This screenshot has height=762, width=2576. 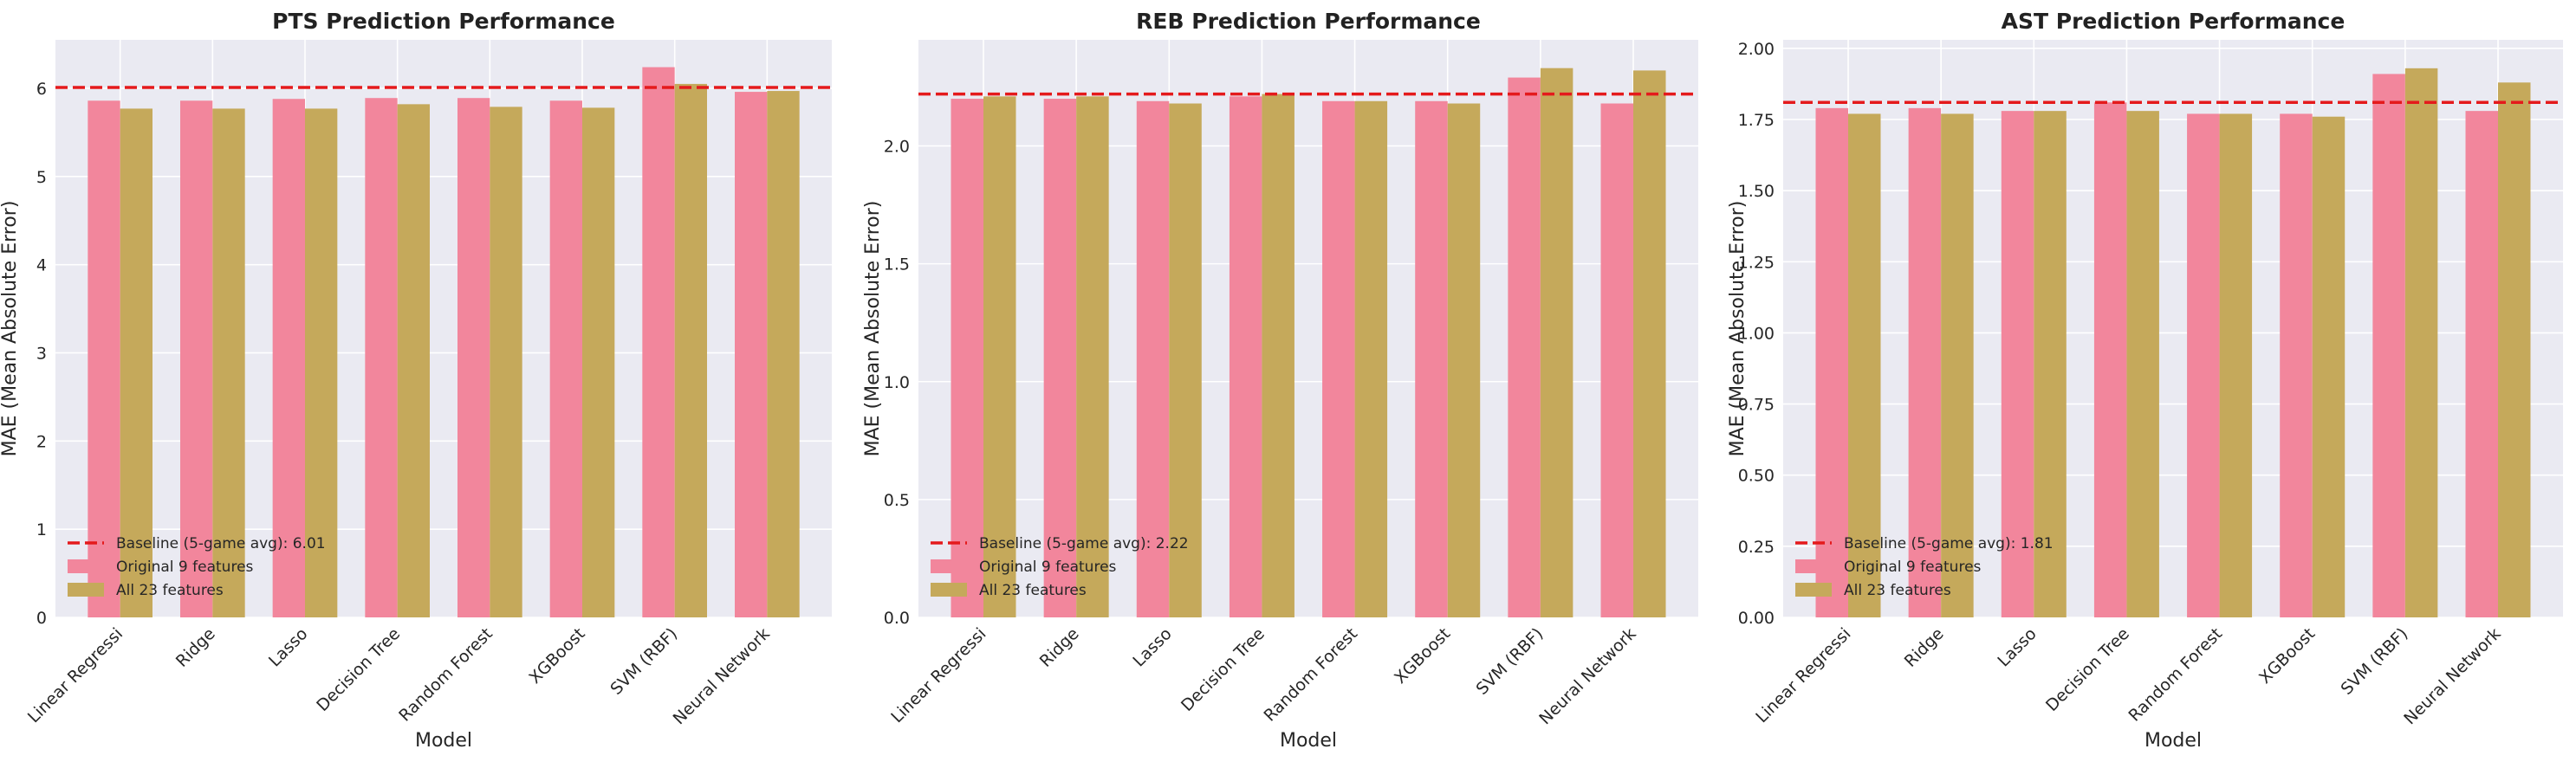 I want to click on legend-baseline-label: Baseline (5-game avg): 2.22, so click(x=1084, y=544).